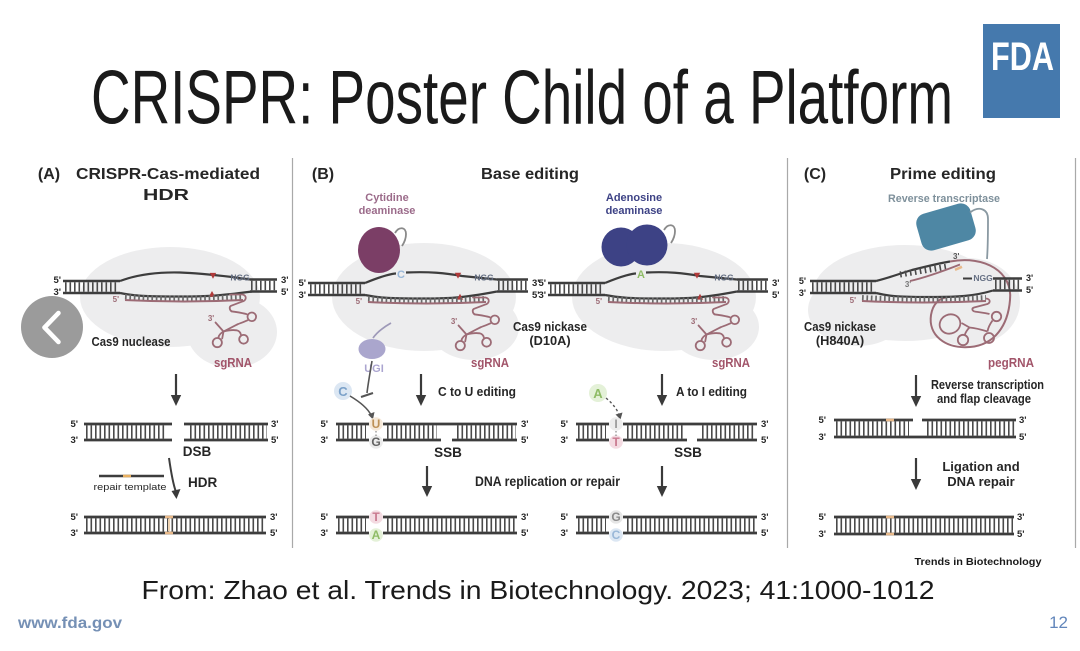 This screenshot has width=1080, height=651. I want to click on svg-text: (D10A), so click(549, 340).